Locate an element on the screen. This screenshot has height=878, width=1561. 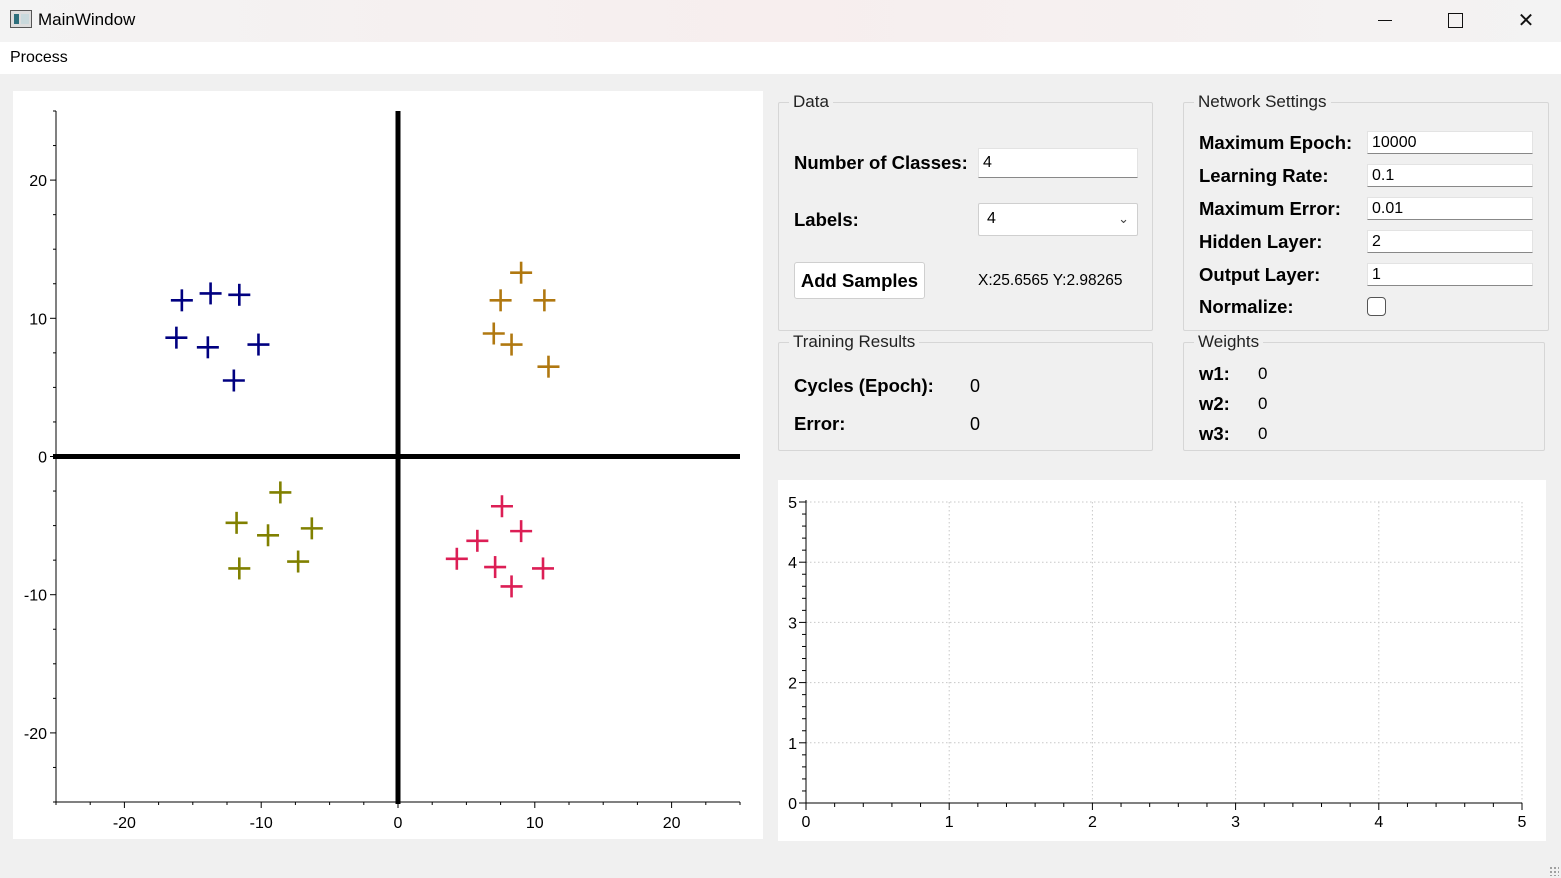
close-icon: ✕ is located at coordinates (1526, 20).